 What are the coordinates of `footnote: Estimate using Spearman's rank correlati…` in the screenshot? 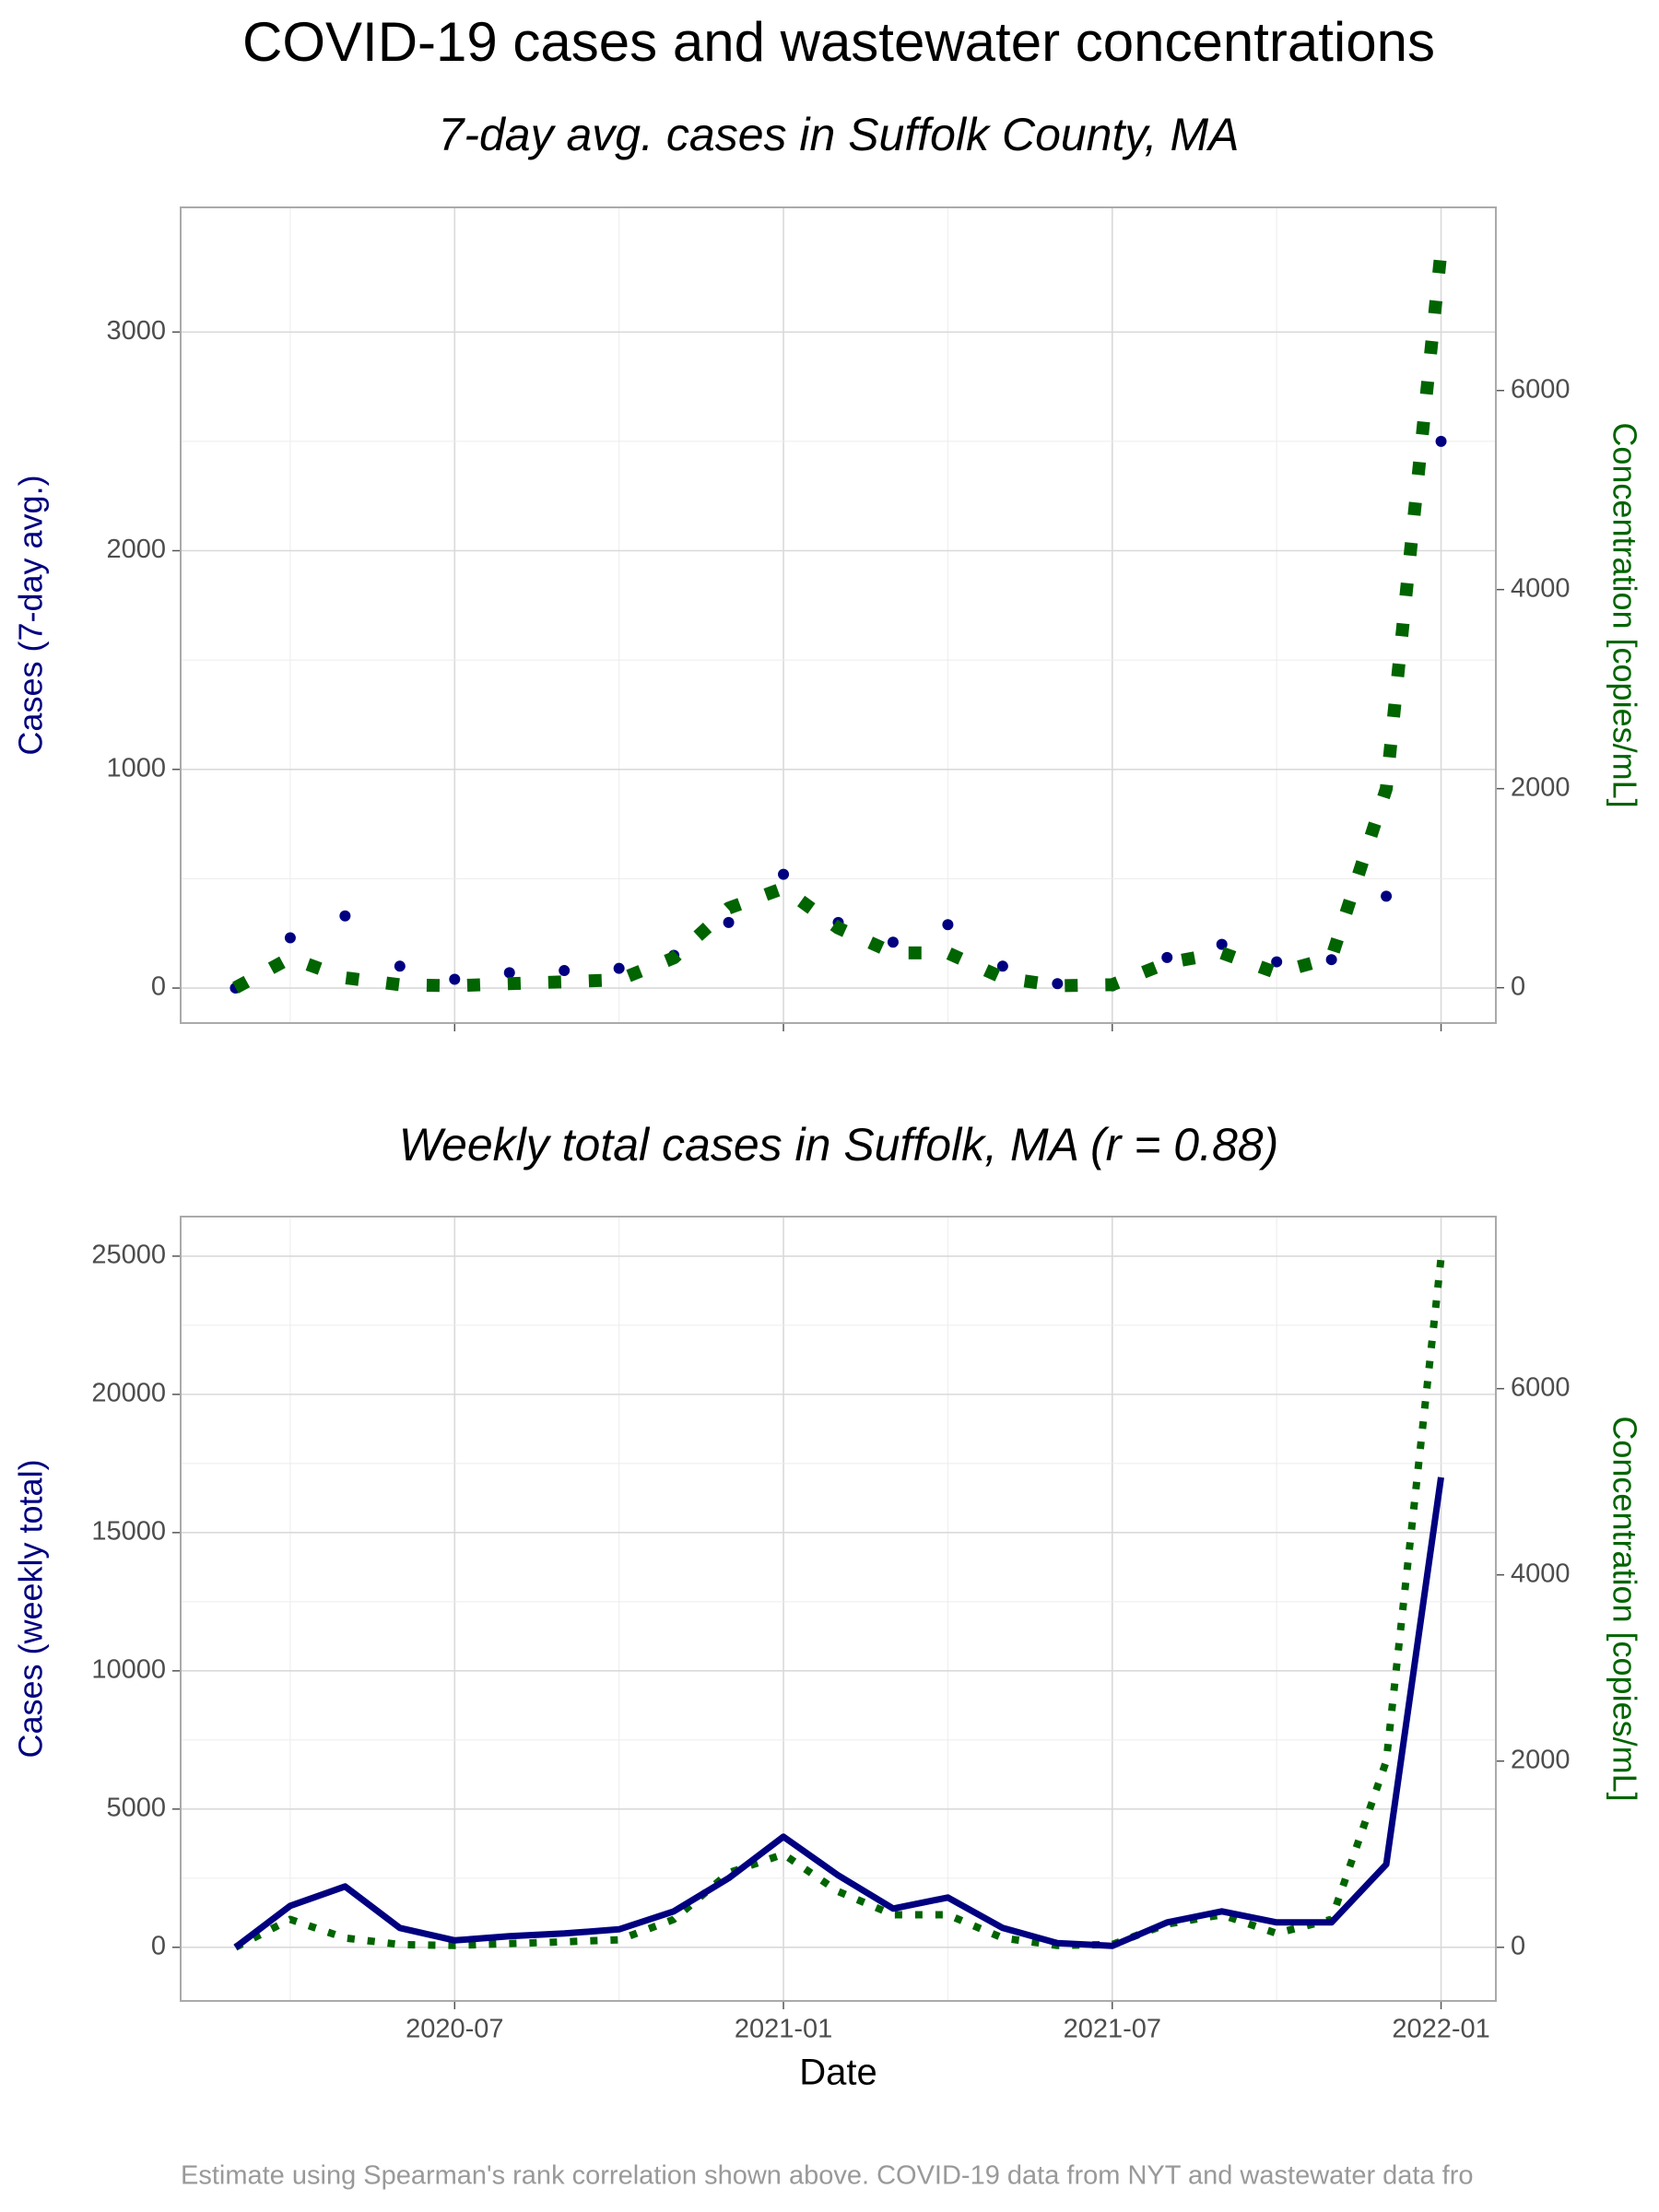 It's located at (827, 2176).